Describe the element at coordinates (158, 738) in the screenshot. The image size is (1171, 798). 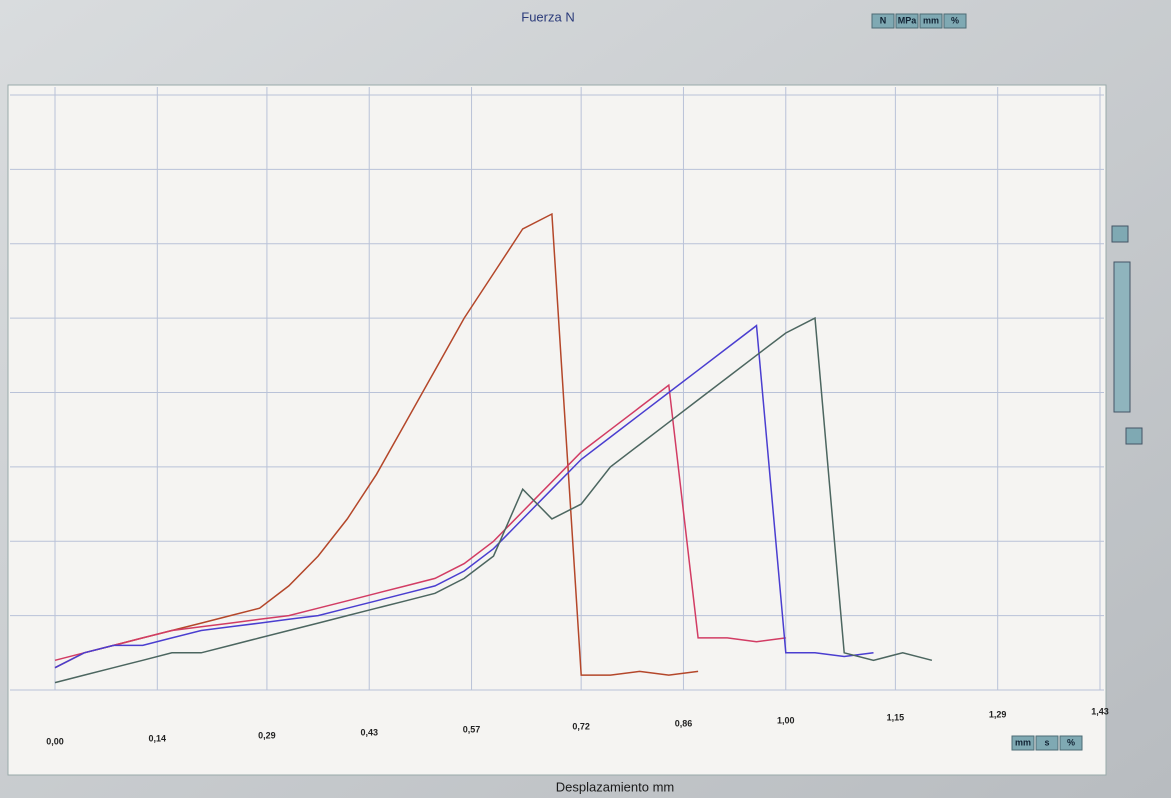
I see `x-tick-label: 0,14` at that location.